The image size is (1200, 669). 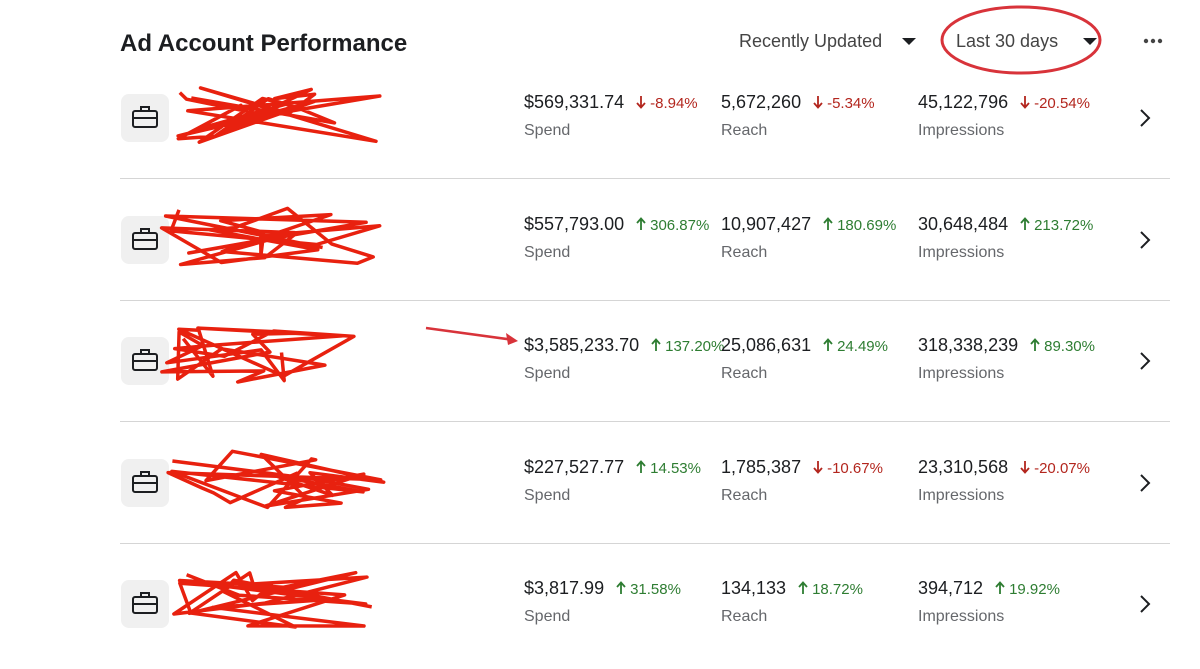 I want to click on metric: 10,907,427 180.69% Reach, so click(x=808, y=237).